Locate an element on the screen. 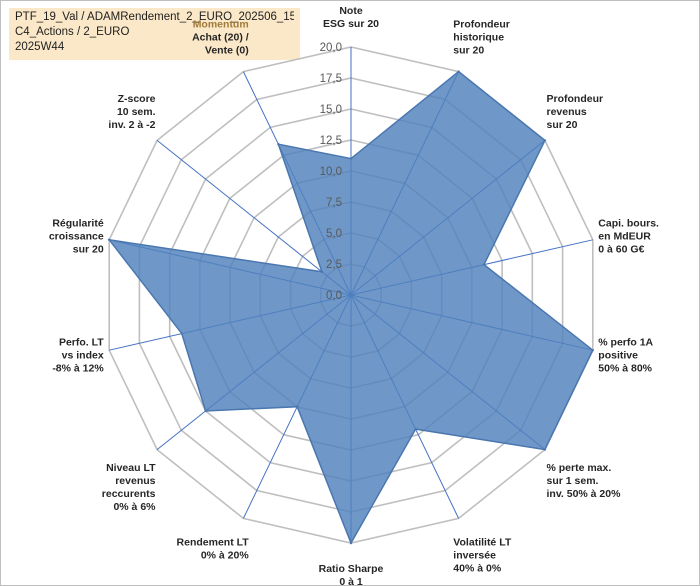 The width and height of the screenshot is (700, 586). axis-rendement-lt-label: Rendement LT 0% à 20% is located at coordinates (213, 549).